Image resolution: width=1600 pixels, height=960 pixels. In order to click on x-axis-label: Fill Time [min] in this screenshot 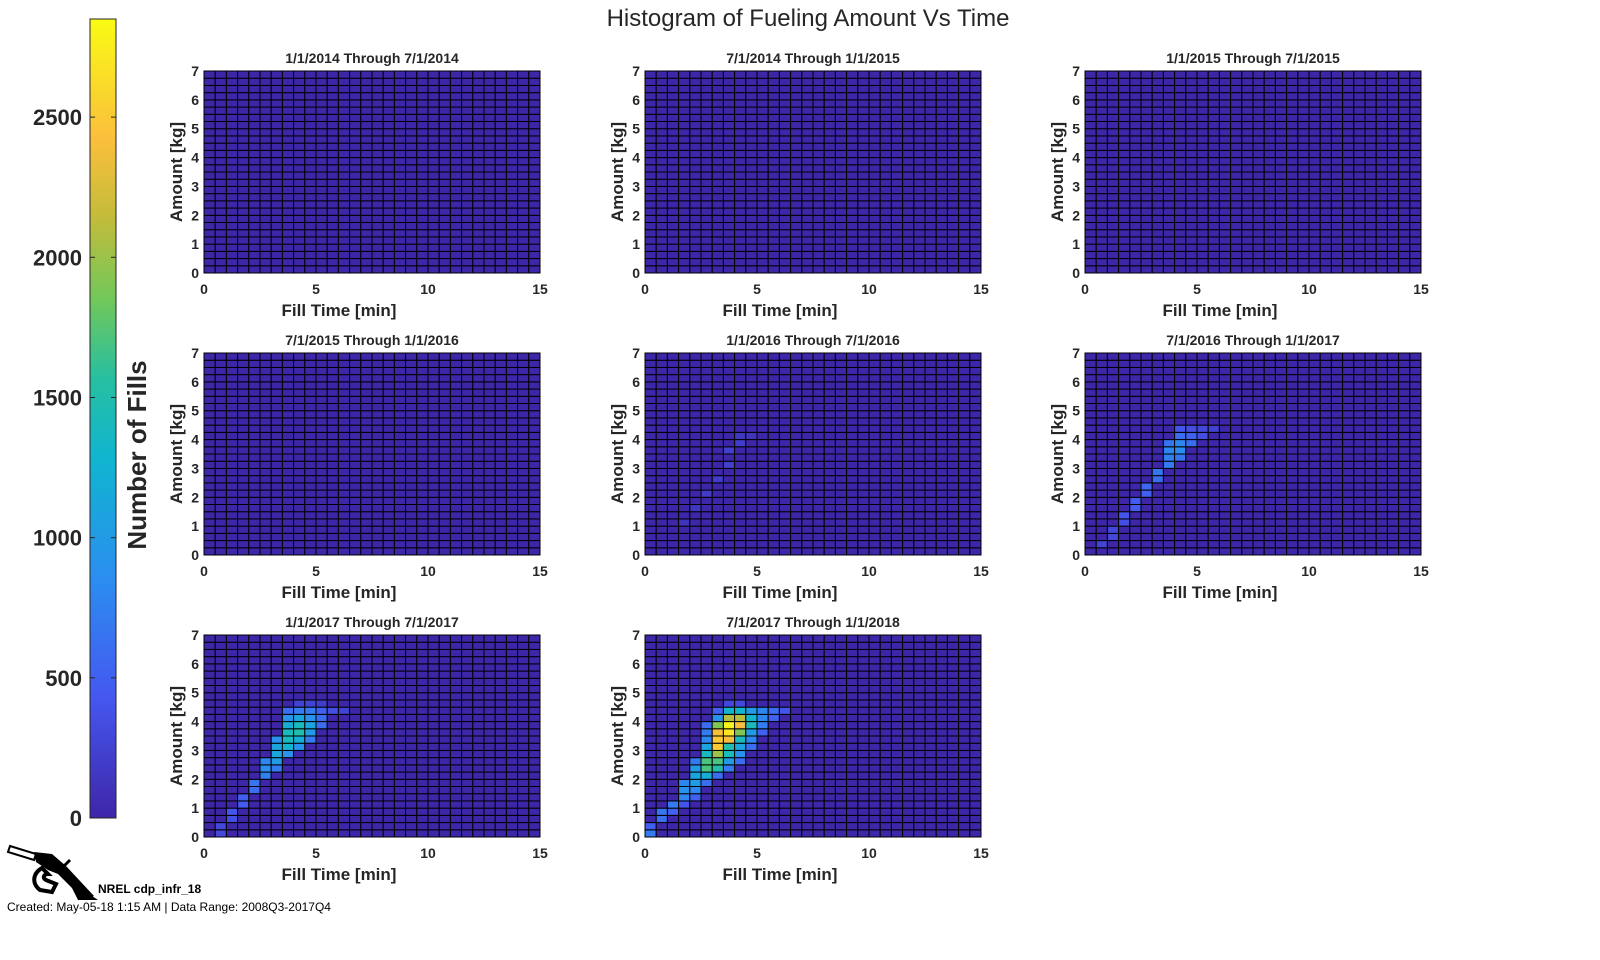, I will do `click(339, 592)`.